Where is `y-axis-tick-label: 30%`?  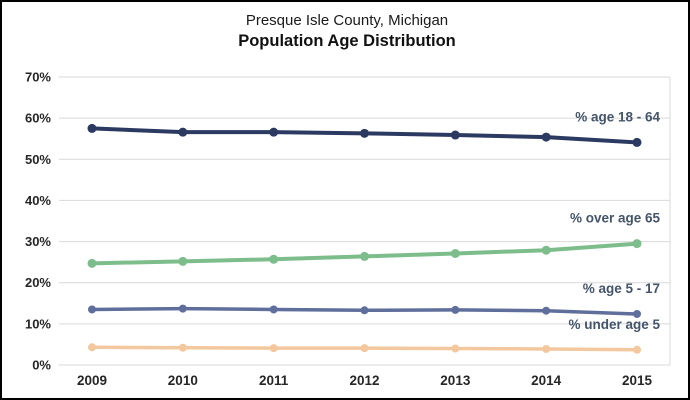
y-axis-tick-label: 30% is located at coordinates (38, 241).